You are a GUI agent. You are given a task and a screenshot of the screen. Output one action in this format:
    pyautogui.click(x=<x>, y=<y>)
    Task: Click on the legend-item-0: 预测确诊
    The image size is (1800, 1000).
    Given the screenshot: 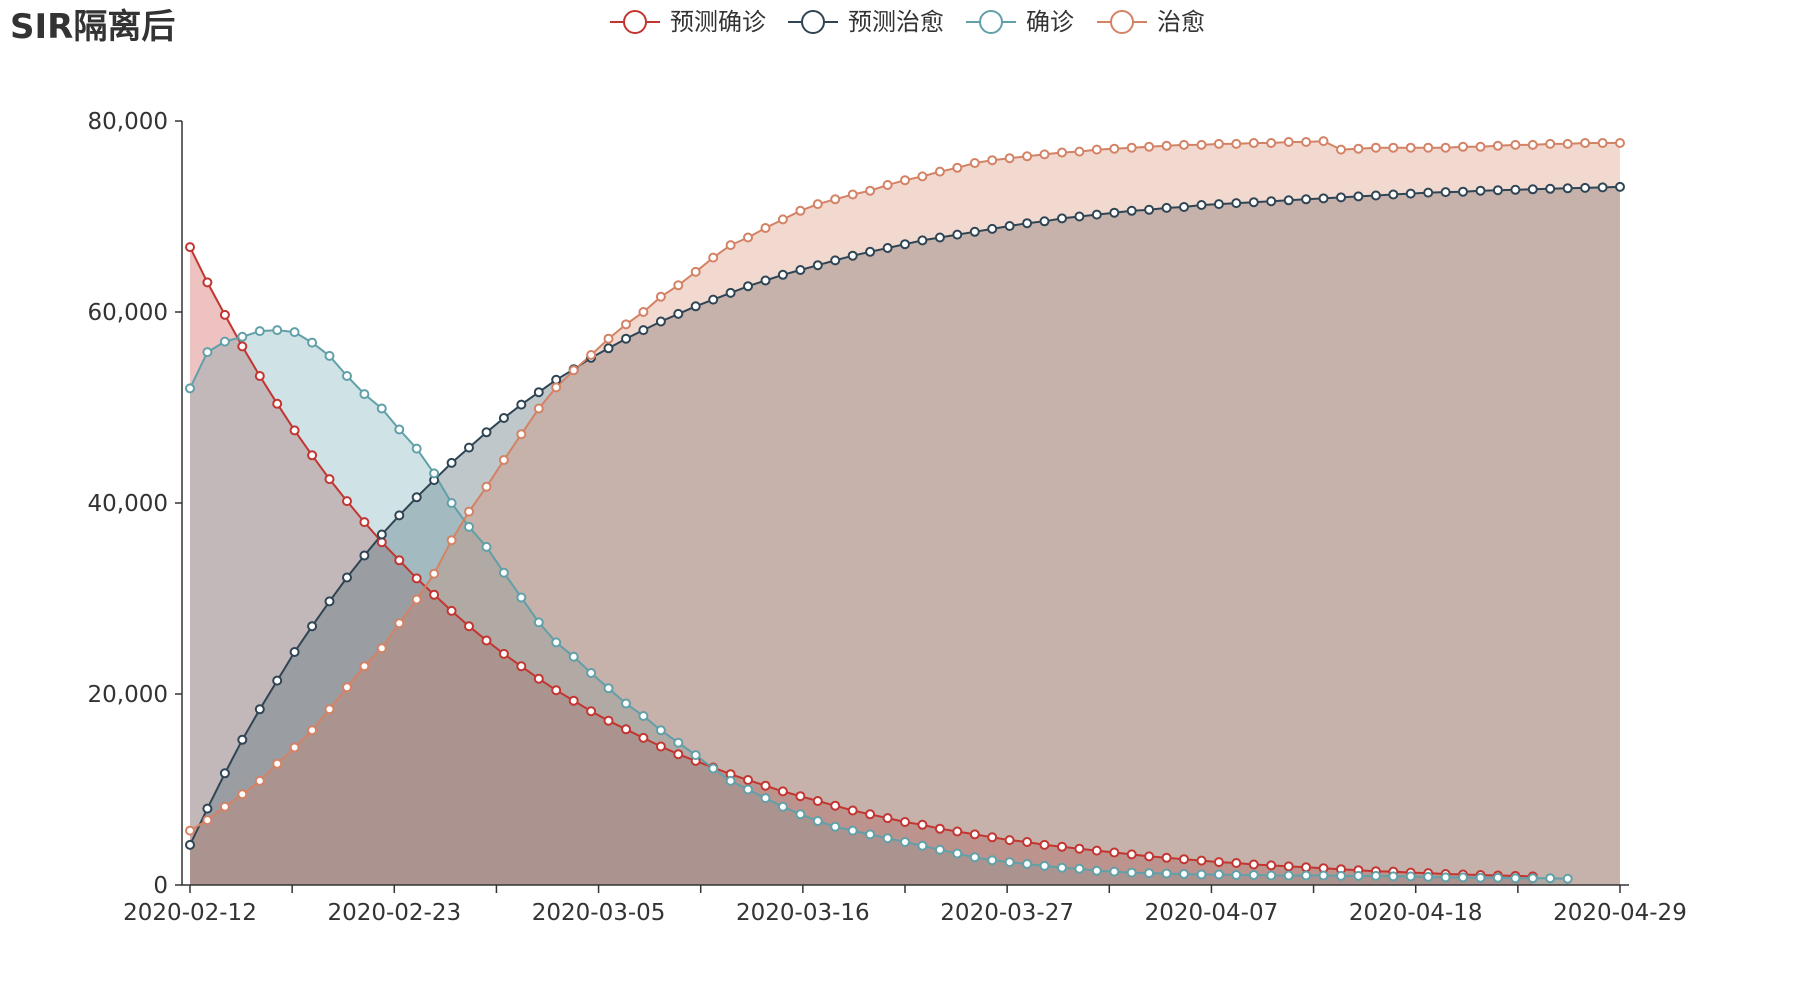 What is the action you would take?
    pyautogui.click(x=688, y=22)
    